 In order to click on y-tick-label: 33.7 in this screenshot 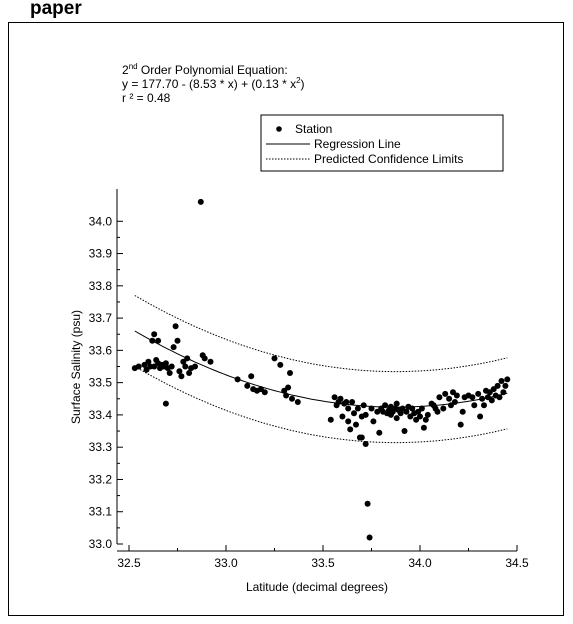, I will do `click(101, 318)`.